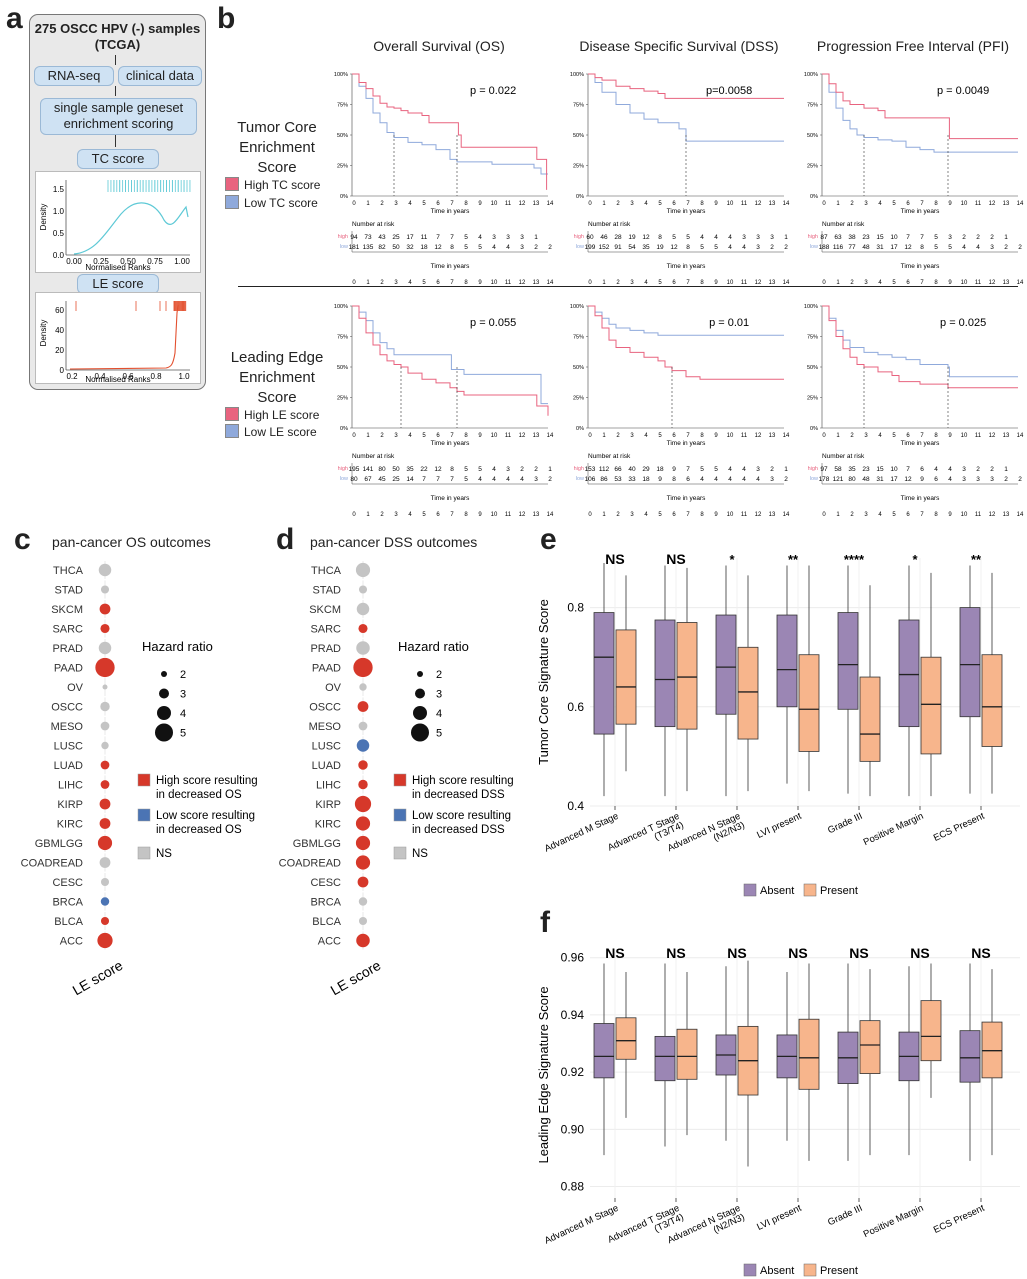 This screenshot has height=1279, width=1027. Describe the element at coordinates (494, 237) in the screenshot. I see `km-risk-high-val: 3` at that location.